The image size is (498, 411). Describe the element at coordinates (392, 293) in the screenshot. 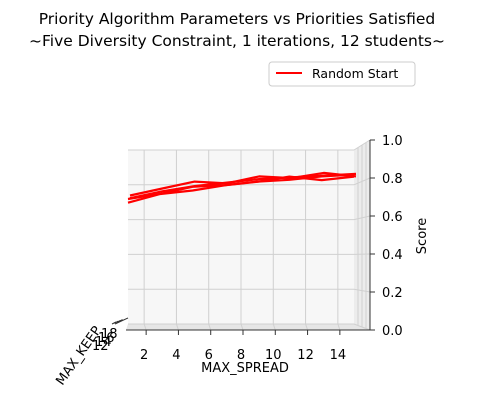

I see `z-tick-label: 0.2` at that location.